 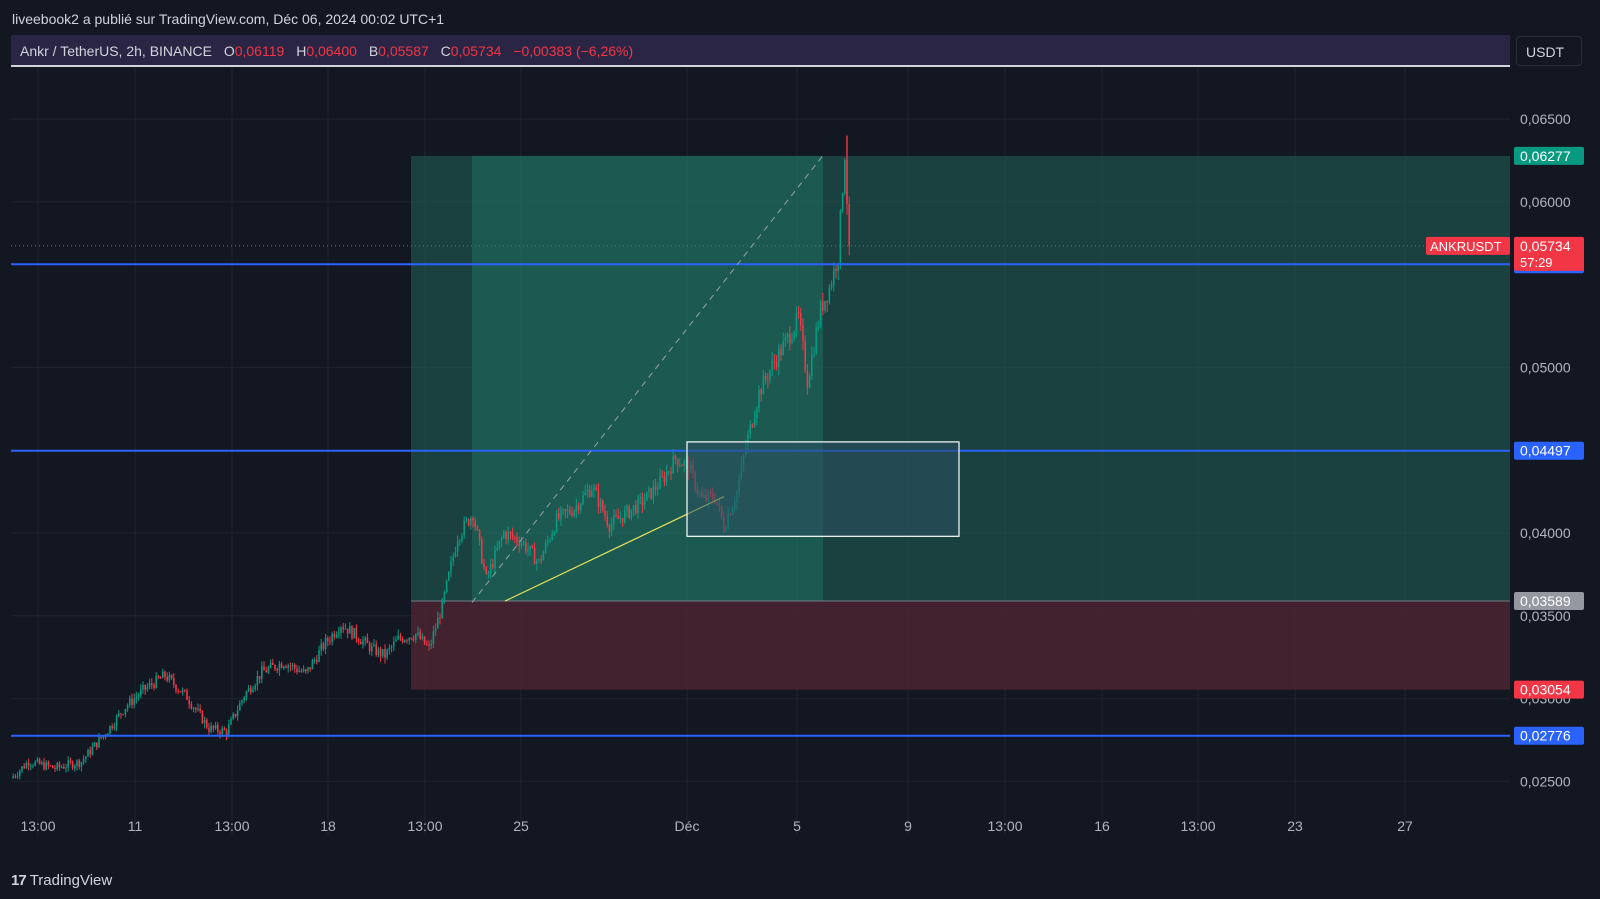 I want to click on high-label: H, so click(x=301, y=51).